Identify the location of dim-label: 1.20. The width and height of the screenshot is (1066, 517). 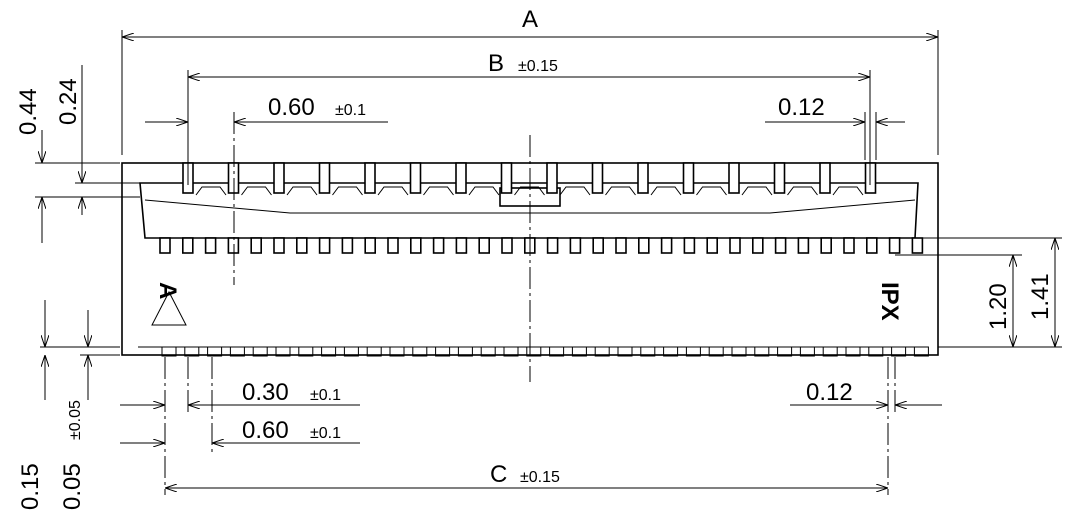
(998, 306).